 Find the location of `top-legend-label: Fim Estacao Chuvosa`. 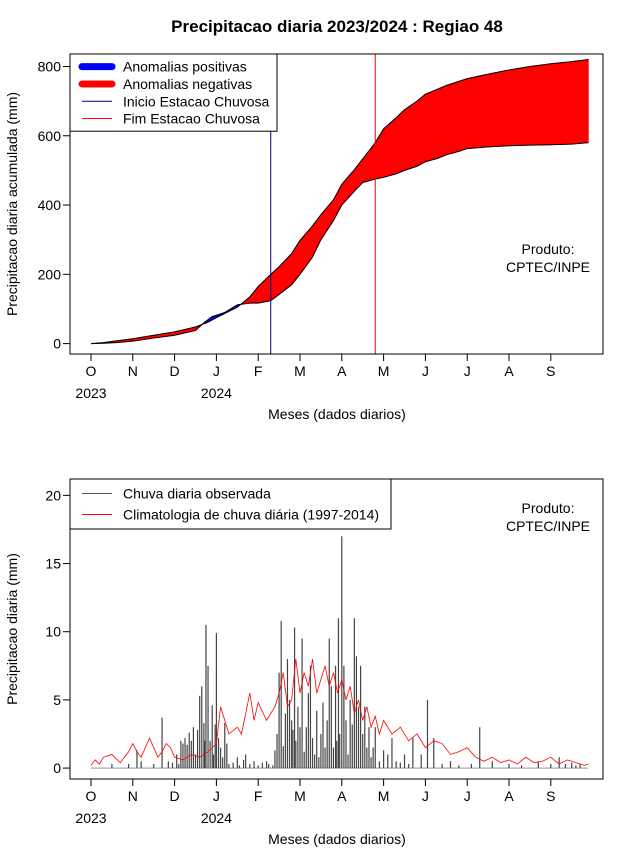

top-legend-label: Fim Estacao Chuvosa is located at coordinates (191, 119).